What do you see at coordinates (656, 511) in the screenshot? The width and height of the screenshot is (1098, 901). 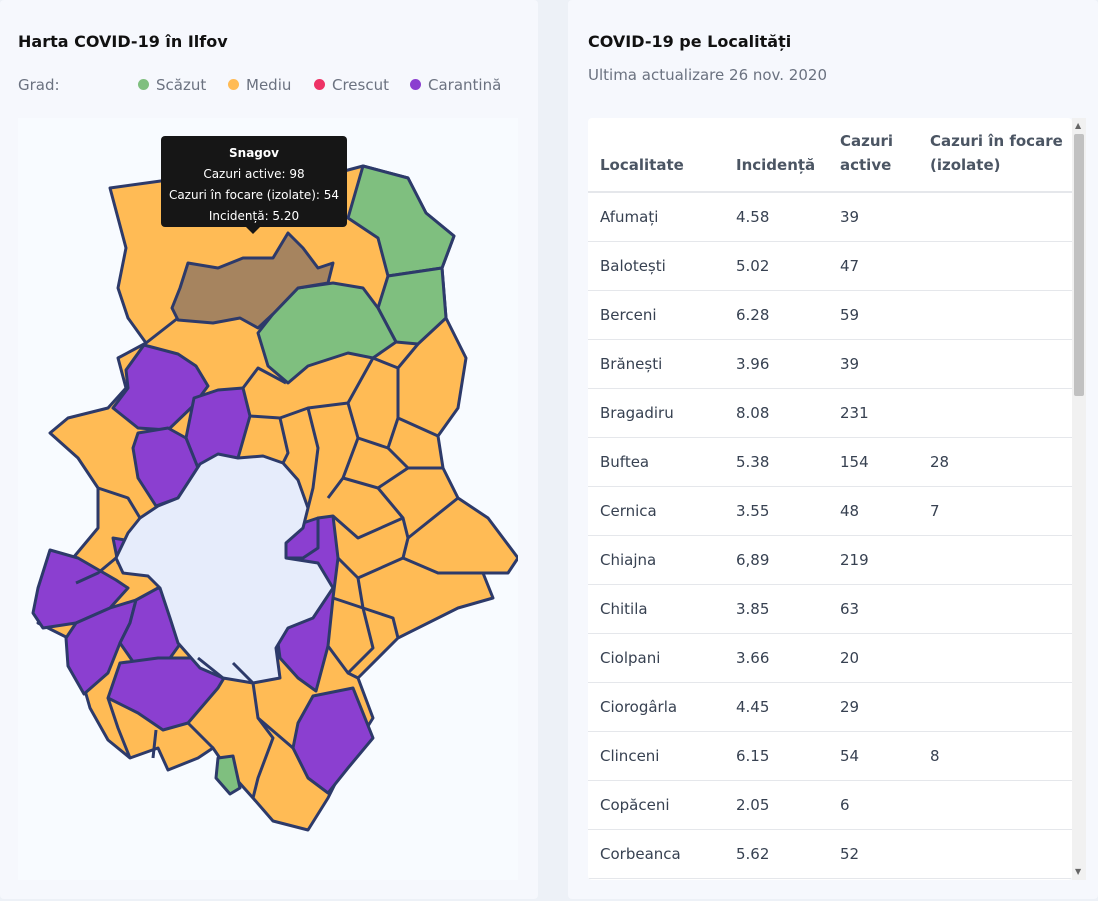 I see `cell-localitate: Cernica` at bounding box center [656, 511].